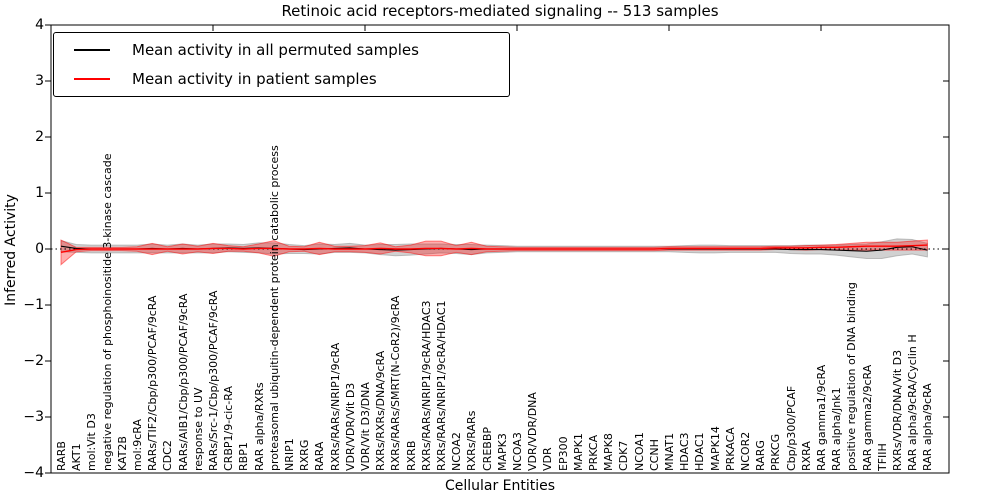 The height and width of the screenshot is (500, 1000). What do you see at coordinates (33, 361) in the screenshot?
I see `y-tick-label: −2` at bounding box center [33, 361].